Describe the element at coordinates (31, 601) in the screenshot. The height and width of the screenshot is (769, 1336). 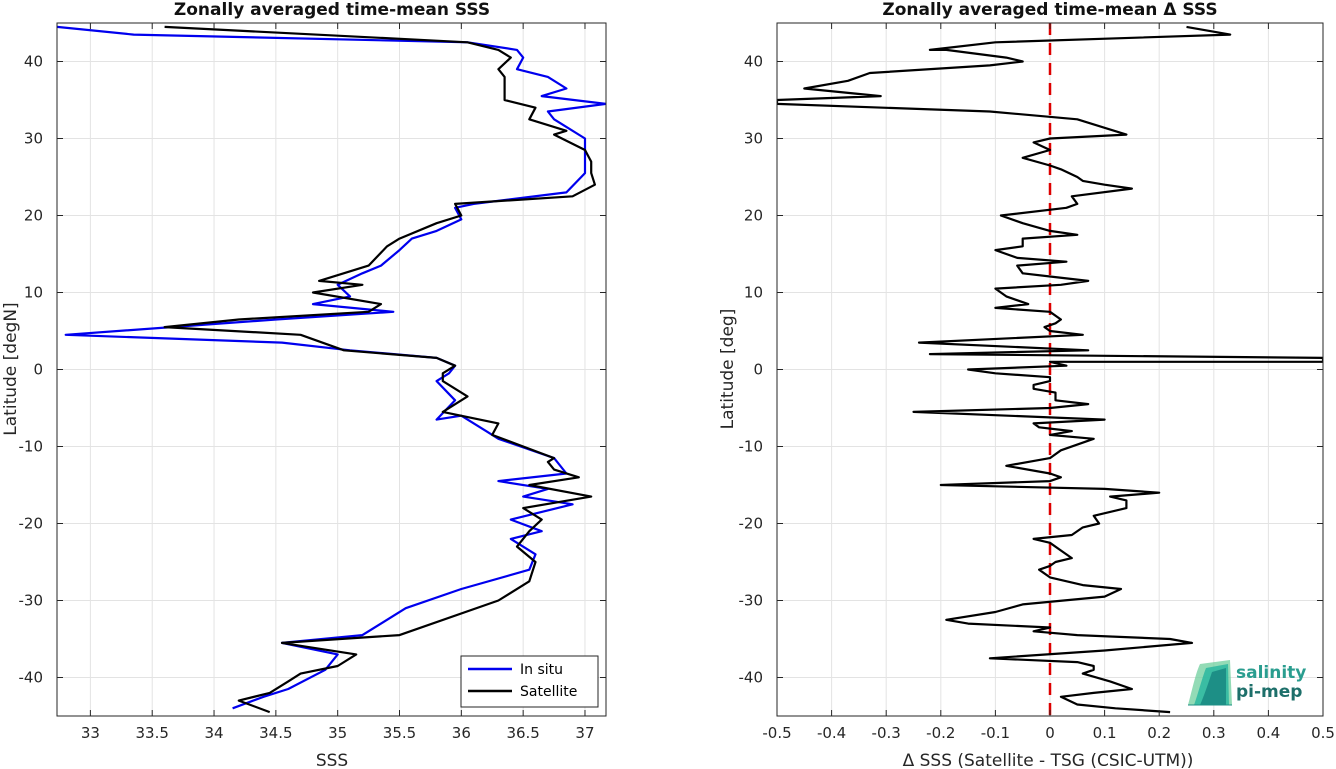
I see `sss-y-tick-label: -30` at that location.